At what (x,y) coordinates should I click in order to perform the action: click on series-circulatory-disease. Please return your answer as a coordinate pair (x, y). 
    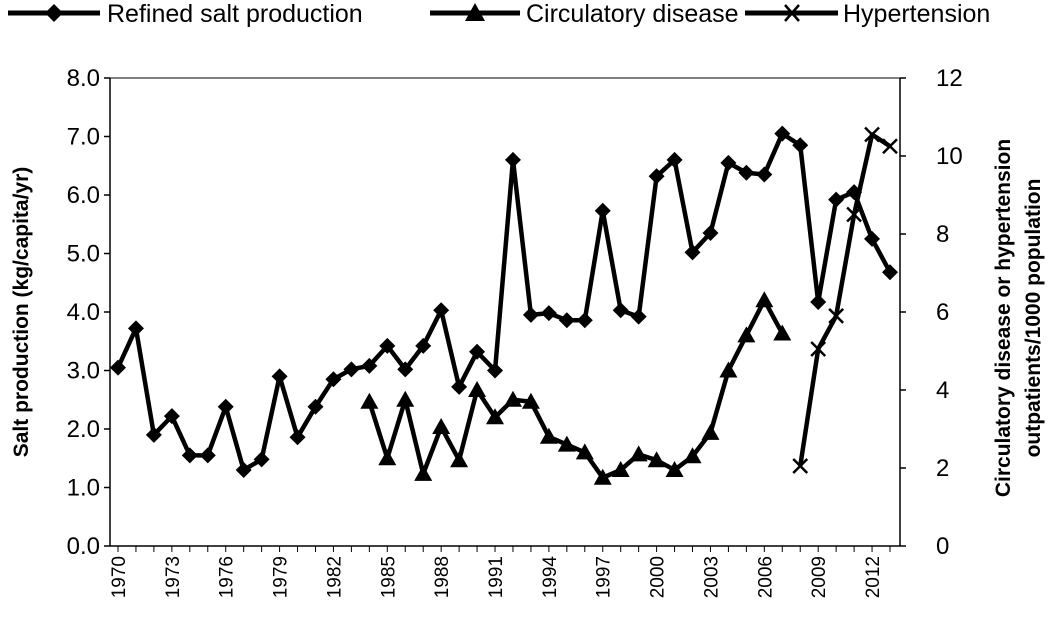
    Looking at the image, I should click on (576, 388).